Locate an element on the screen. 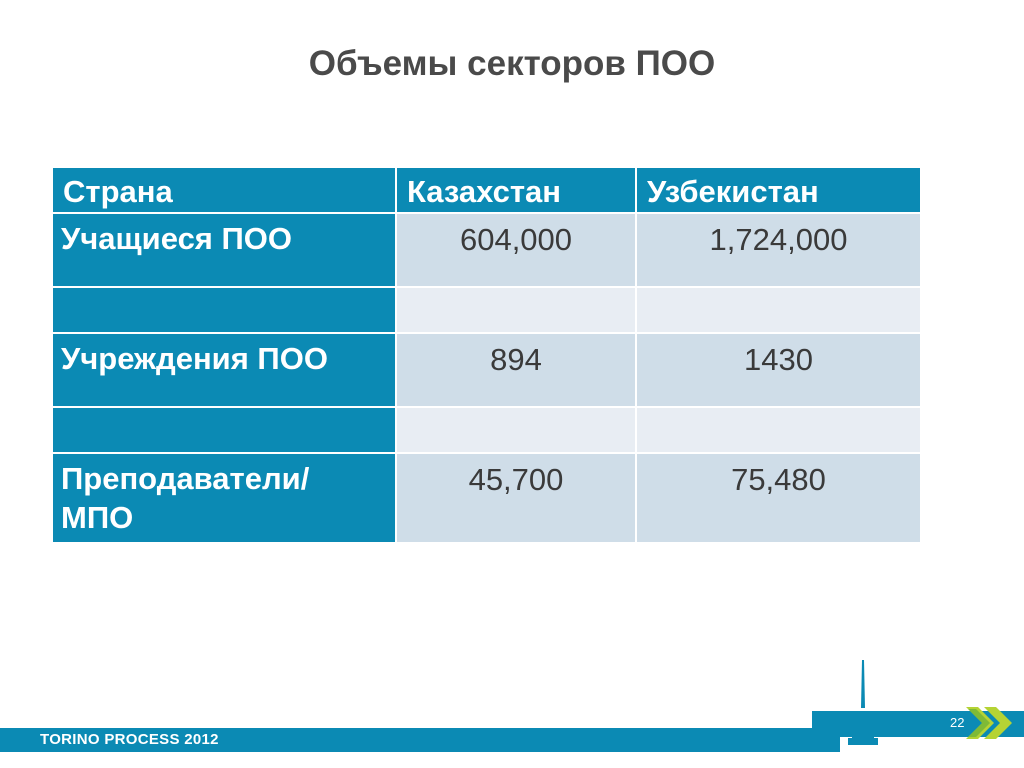 This screenshot has height=768, width=1024. header-cell-kazakhstan: Казахстан is located at coordinates (516, 190).